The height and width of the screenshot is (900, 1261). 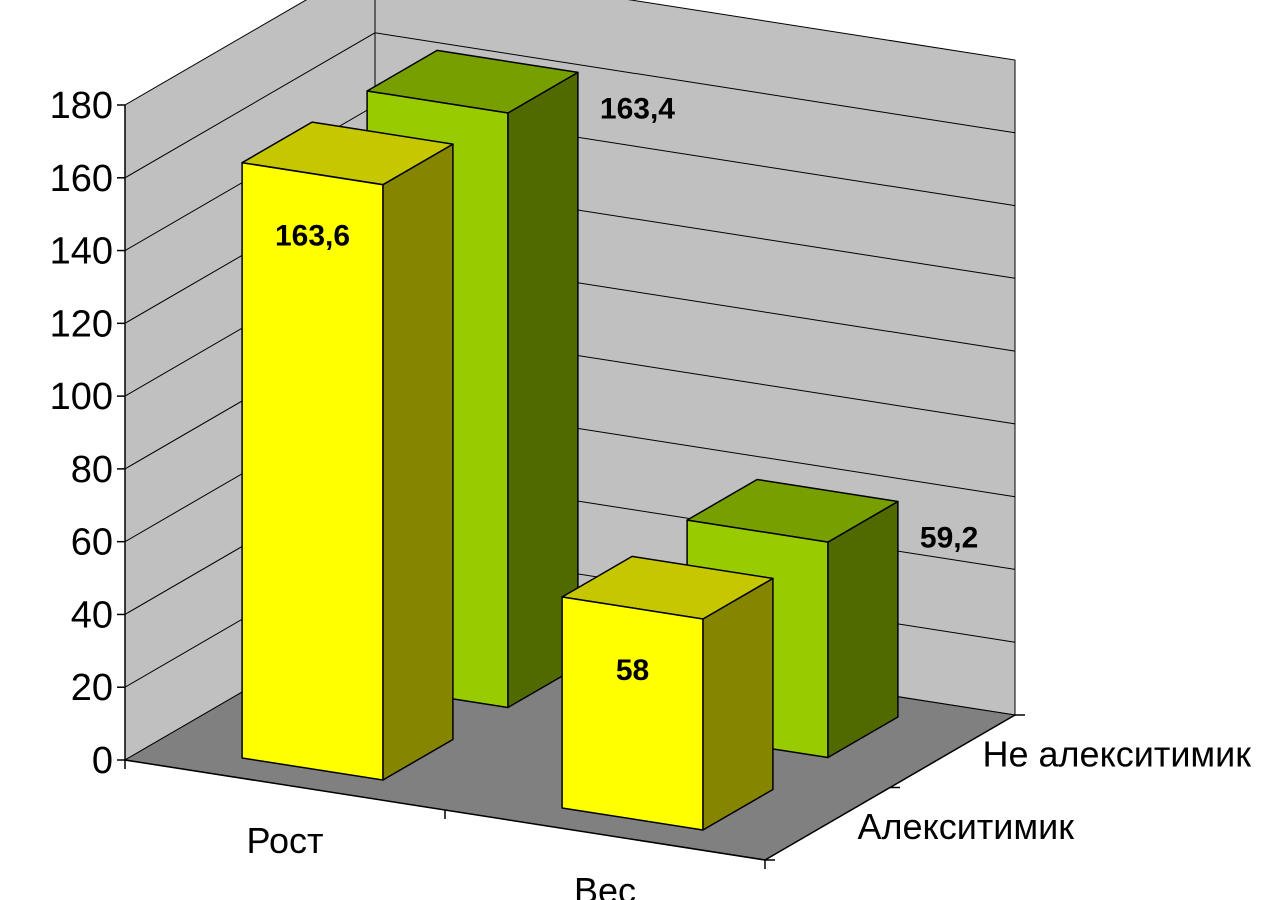 What do you see at coordinates (637, 108) in the screenshot?
I see `data-label: 163,4` at bounding box center [637, 108].